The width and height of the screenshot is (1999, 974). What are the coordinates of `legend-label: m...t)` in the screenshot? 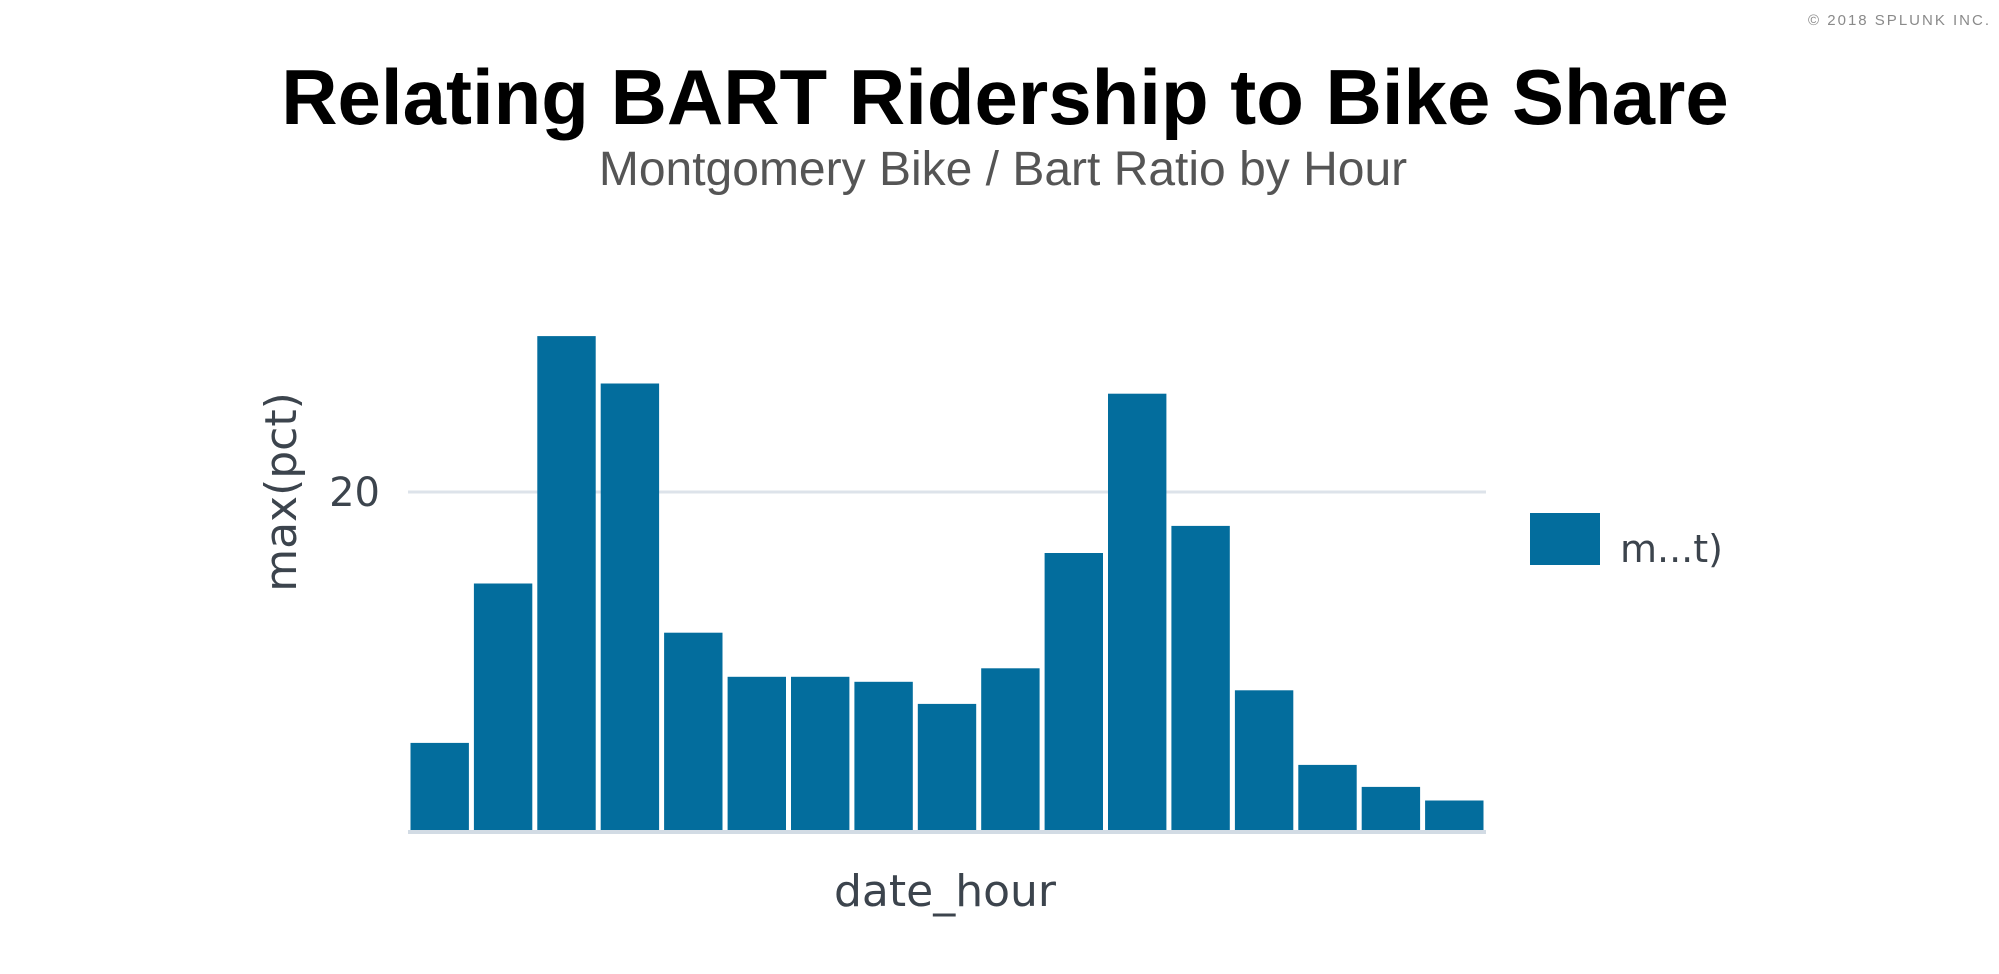 It's located at (1671, 549).